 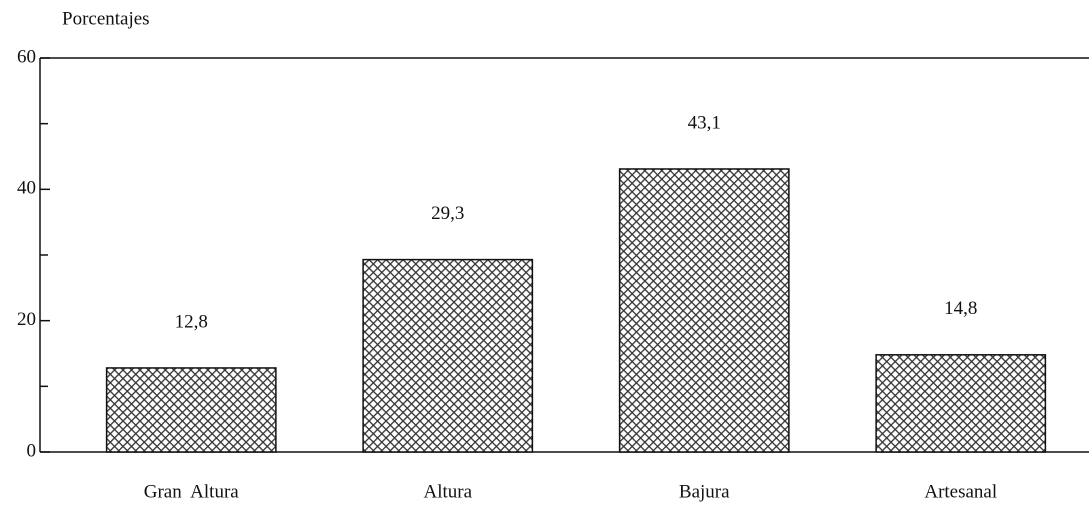 I want to click on y-tick-label: 0, so click(x=32, y=450).